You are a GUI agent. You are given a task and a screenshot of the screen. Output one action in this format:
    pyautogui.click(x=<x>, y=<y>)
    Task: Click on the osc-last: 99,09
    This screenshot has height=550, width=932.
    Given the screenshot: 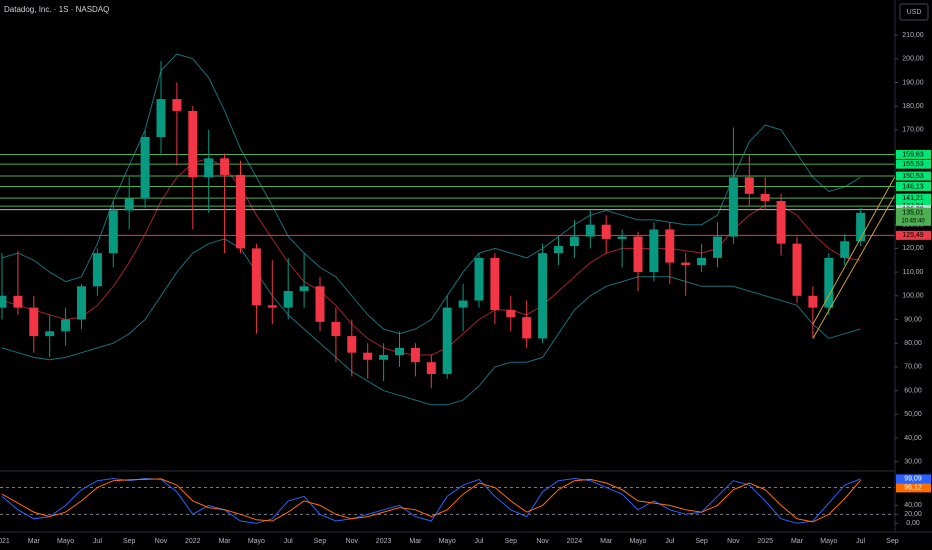 What is the action you would take?
    pyautogui.click(x=913, y=479)
    